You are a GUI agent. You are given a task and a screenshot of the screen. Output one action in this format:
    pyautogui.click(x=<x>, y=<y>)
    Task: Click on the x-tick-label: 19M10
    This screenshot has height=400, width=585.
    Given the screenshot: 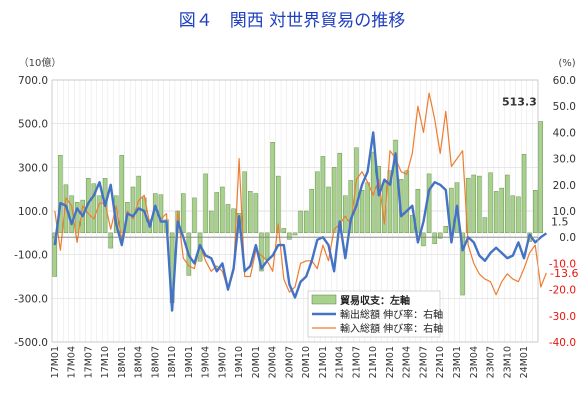 What is the action you would take?
    pyautogui.click(x=239, y=362)
    